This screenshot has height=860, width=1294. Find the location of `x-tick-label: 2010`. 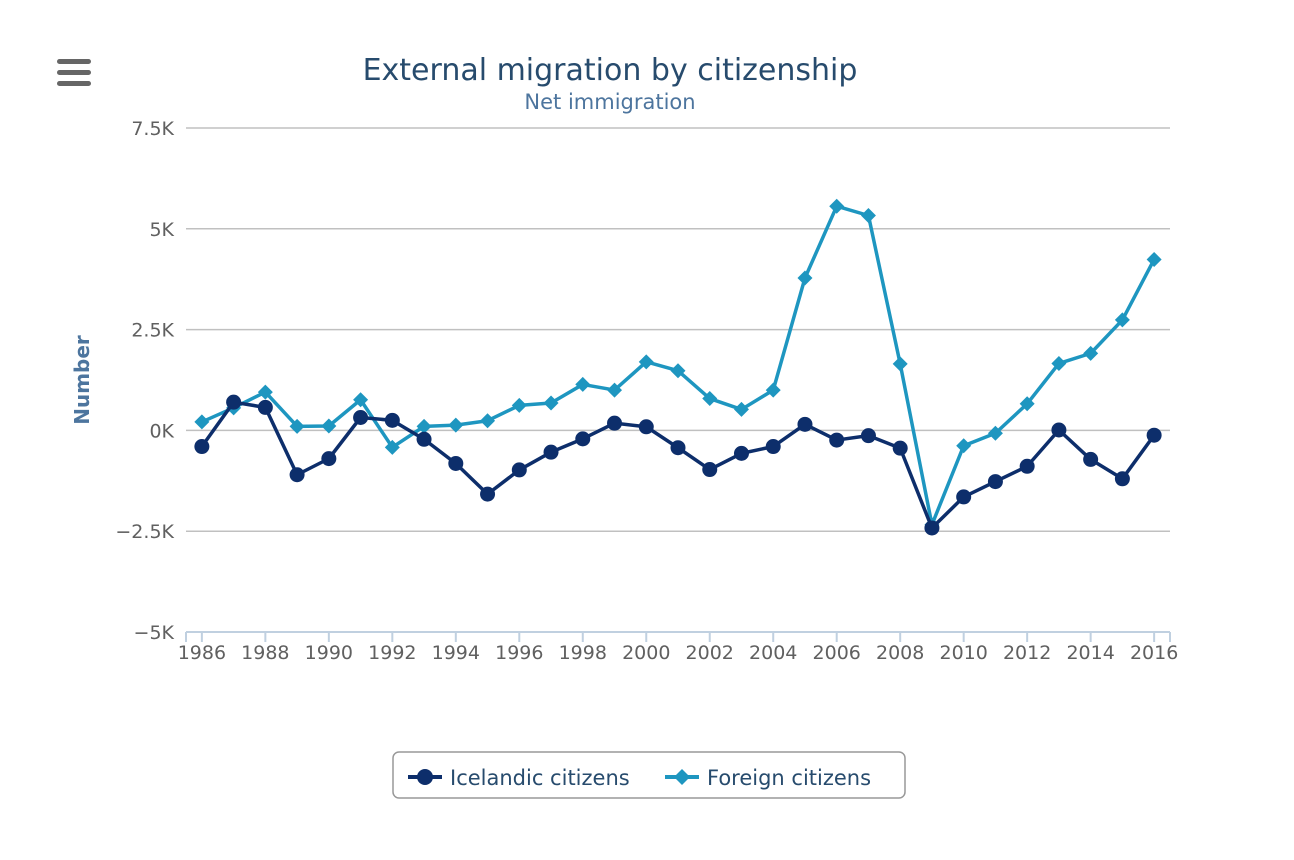

x-tick-label: 2010 is located at coordinates (963, 653).